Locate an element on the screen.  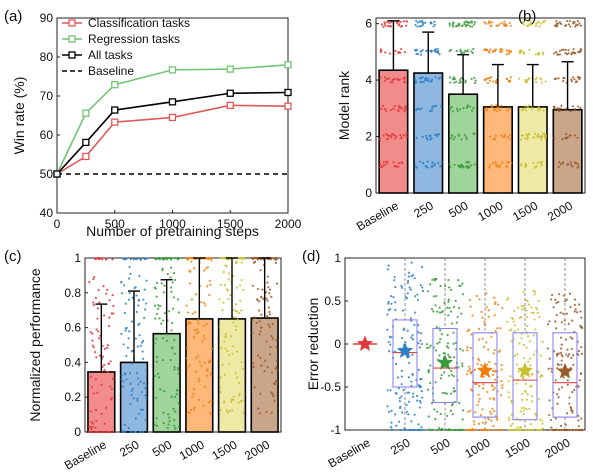
legend-label: All tasks is located at coordinates (110, 55).